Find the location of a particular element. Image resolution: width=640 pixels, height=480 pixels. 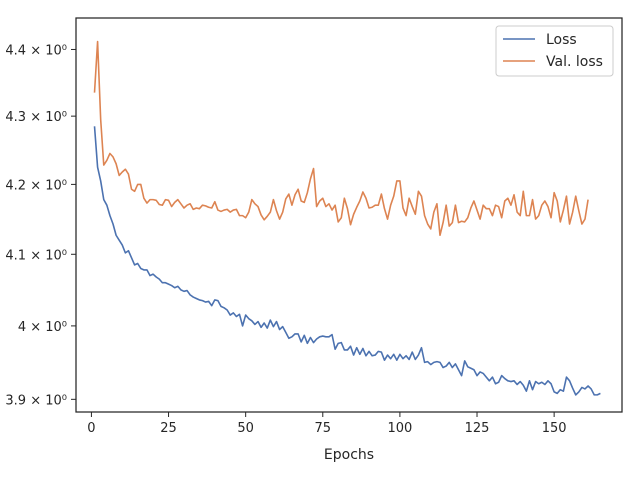

y-tick-label: 3.9 × 10⁰ is located at coordinates (36, 400).